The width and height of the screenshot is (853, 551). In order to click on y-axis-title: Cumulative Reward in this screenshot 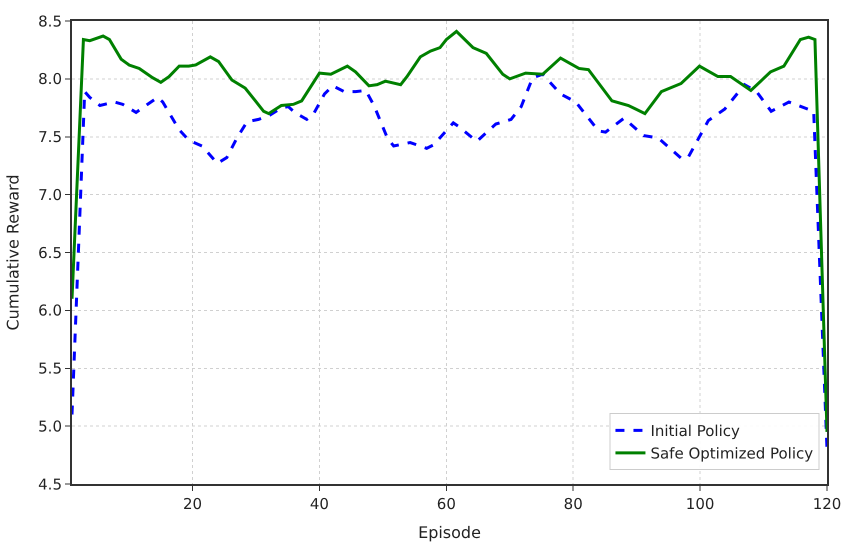, I will do `click(13, 252)`.